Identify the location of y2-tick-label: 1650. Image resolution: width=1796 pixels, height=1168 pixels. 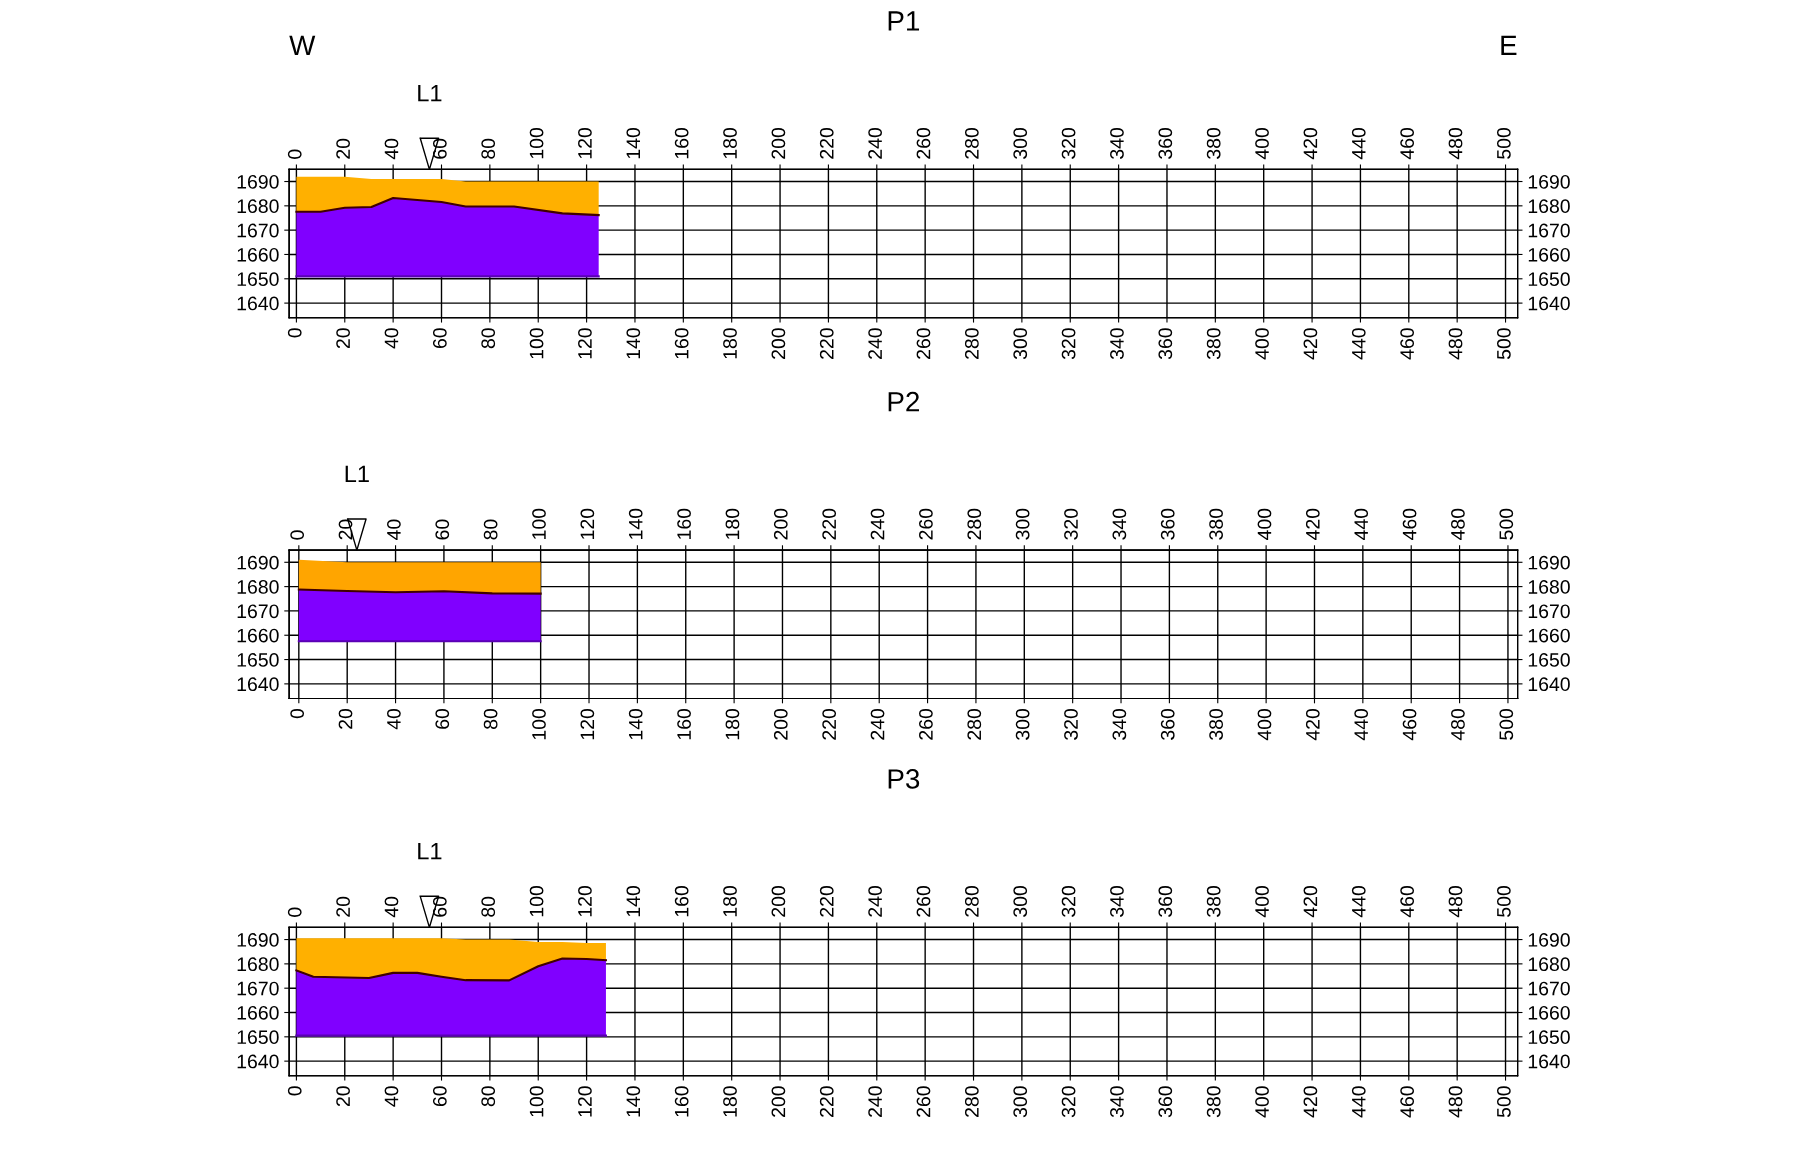
(1549, 660).